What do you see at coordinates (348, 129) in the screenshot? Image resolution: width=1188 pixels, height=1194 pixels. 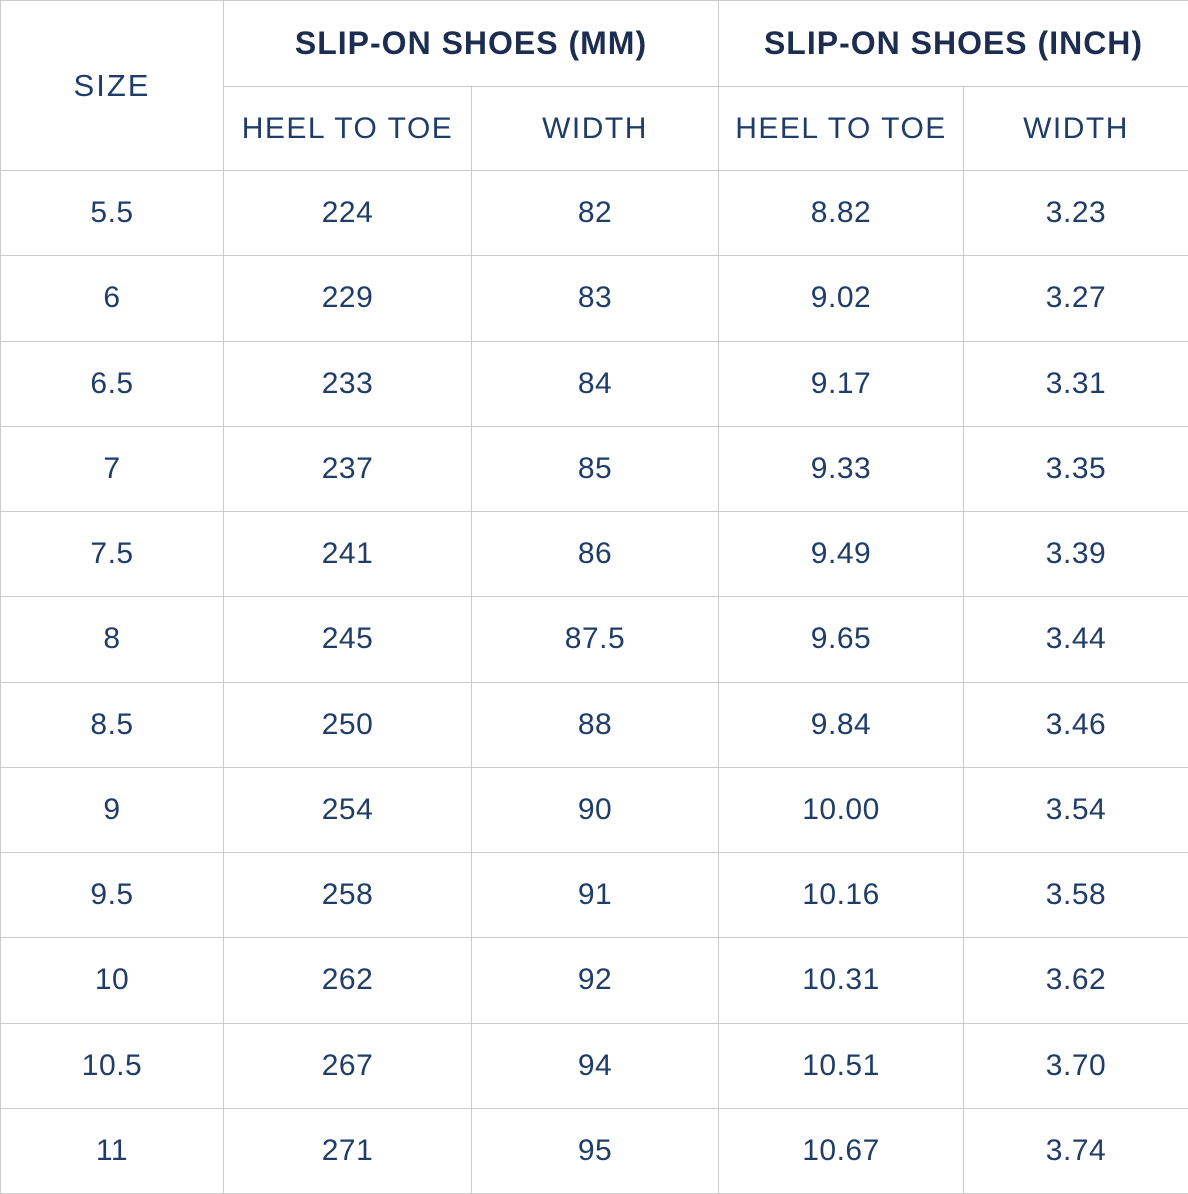 I see `mm-heel-to-toe-header: HEEL TO TOE` at bounding box center [348, 129].